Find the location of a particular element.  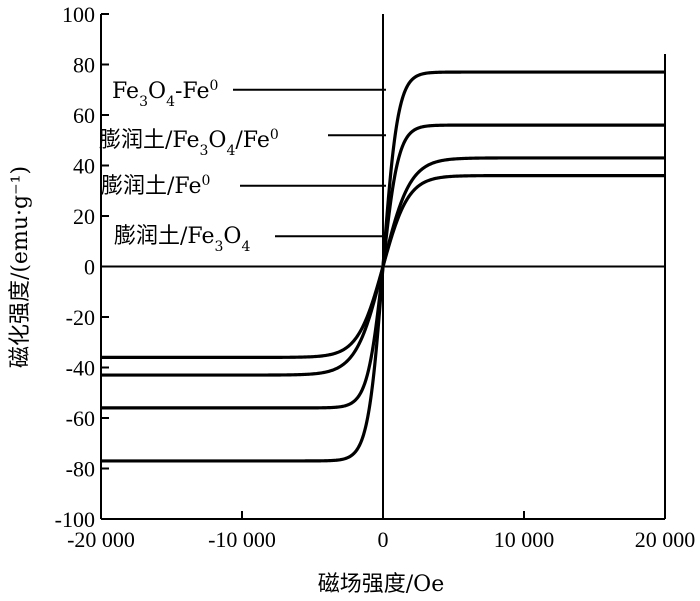

x-tick-label: -10 000 is located at coordinates (242, 539).